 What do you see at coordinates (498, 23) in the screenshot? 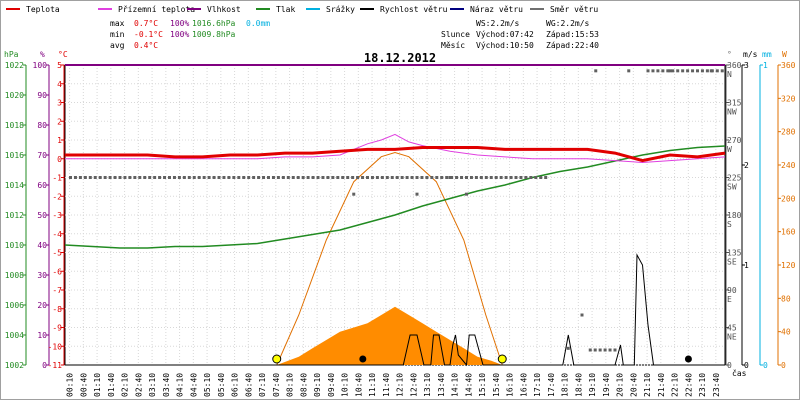
I see `wind-ws: WS:2.2m/s` at bounding box center [498, 23].